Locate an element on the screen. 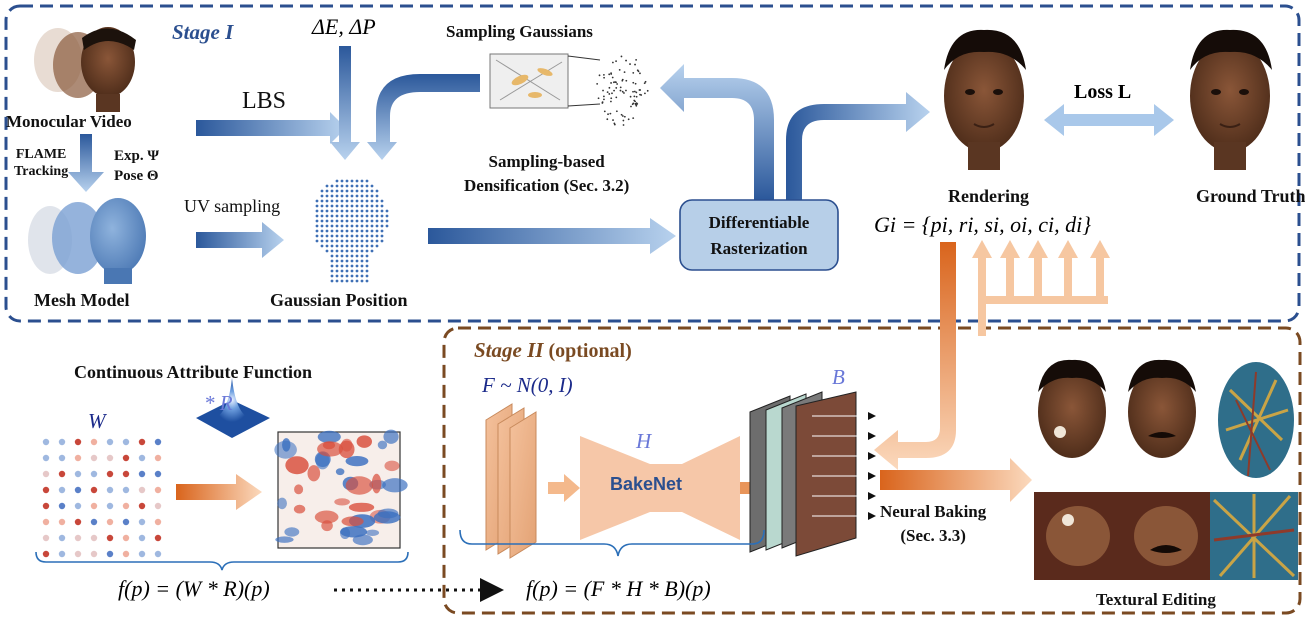 This screenshot has width=1305, height=617. neural-baking-line-1: Neural Baking is located at coordinates (933, 511).